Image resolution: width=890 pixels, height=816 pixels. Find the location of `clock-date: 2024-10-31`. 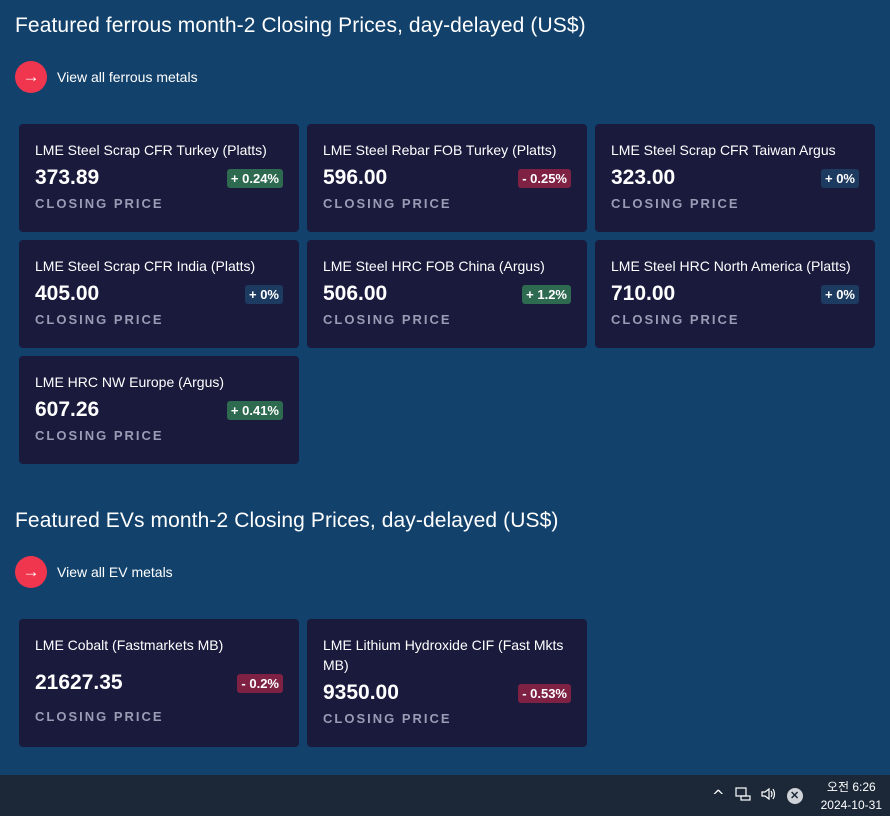

clock-date: 2024-10-31 is located at coordinates (851, 804).